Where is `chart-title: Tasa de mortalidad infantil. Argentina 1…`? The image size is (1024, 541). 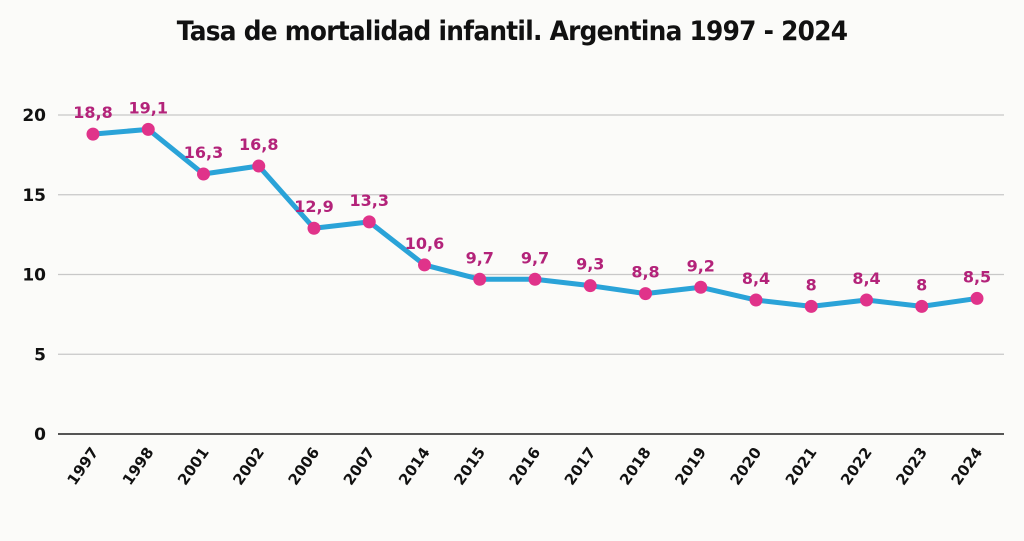 chart-title: Tasa de mortalidad infantil. Argentina 1… is located at coordinates (512, 31).